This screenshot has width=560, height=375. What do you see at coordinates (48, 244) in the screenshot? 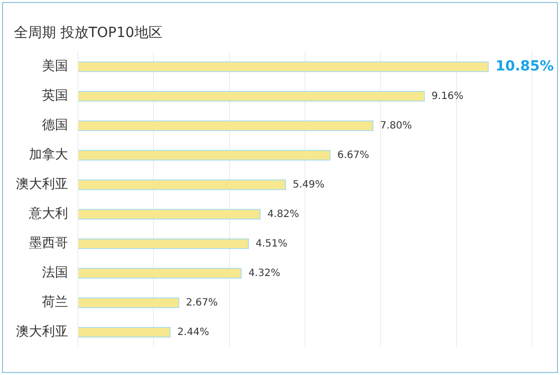
I see `y-tick-label: 墨西哥` at bounding box center [48, 244].